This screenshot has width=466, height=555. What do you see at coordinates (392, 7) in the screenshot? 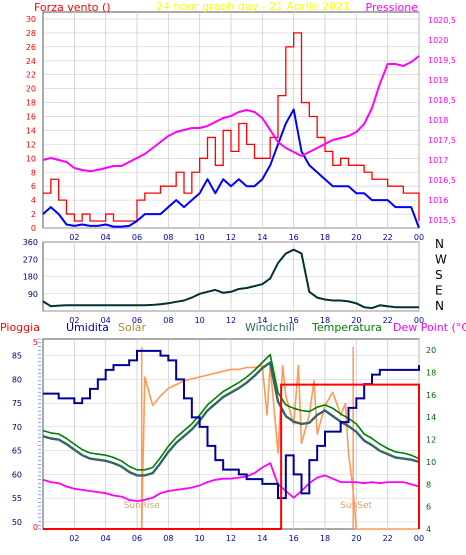
I see `pressure-label: Pressione` at bounding box center [392, 7].